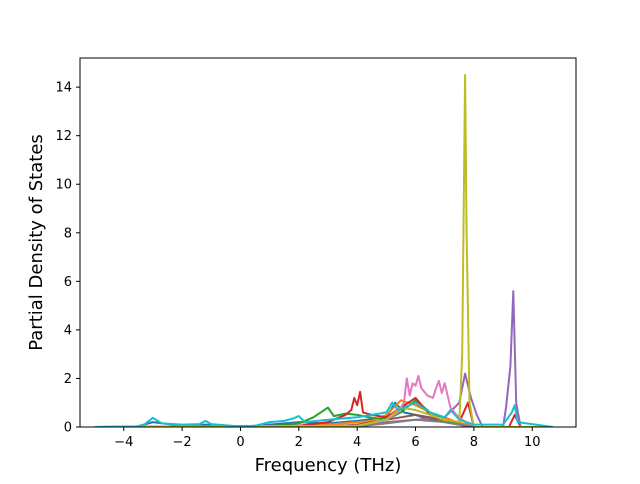 The image size is (640, 484). I want to click on x-tick-label: 8, so click(474, 442).